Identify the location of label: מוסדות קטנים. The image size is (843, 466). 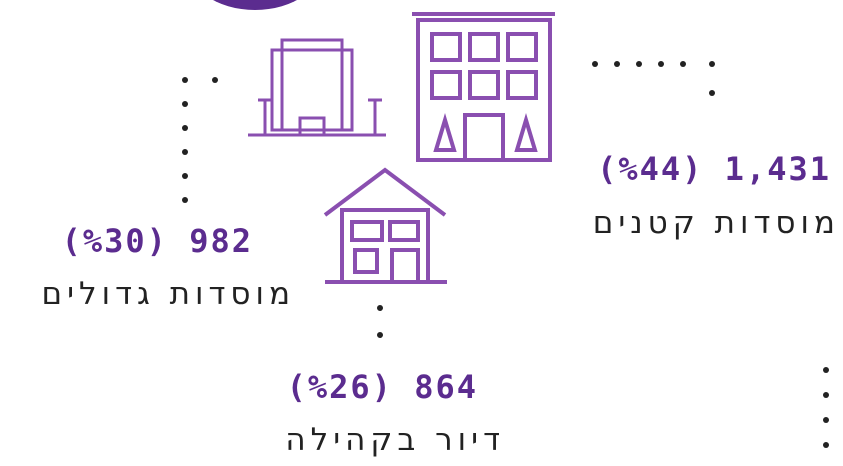
(716, 223).